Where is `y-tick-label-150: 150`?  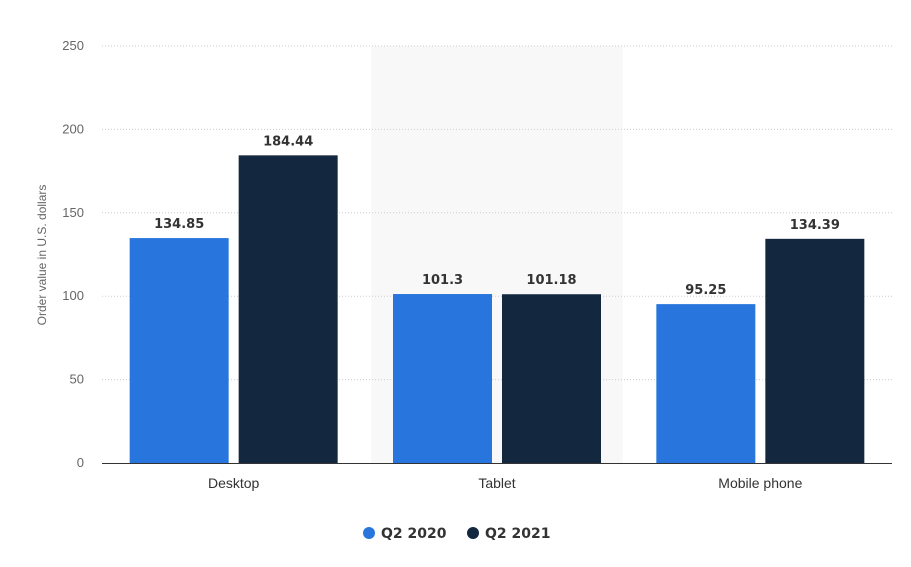
y-tick-label-150: 150 is located at coordinates (73, 212).